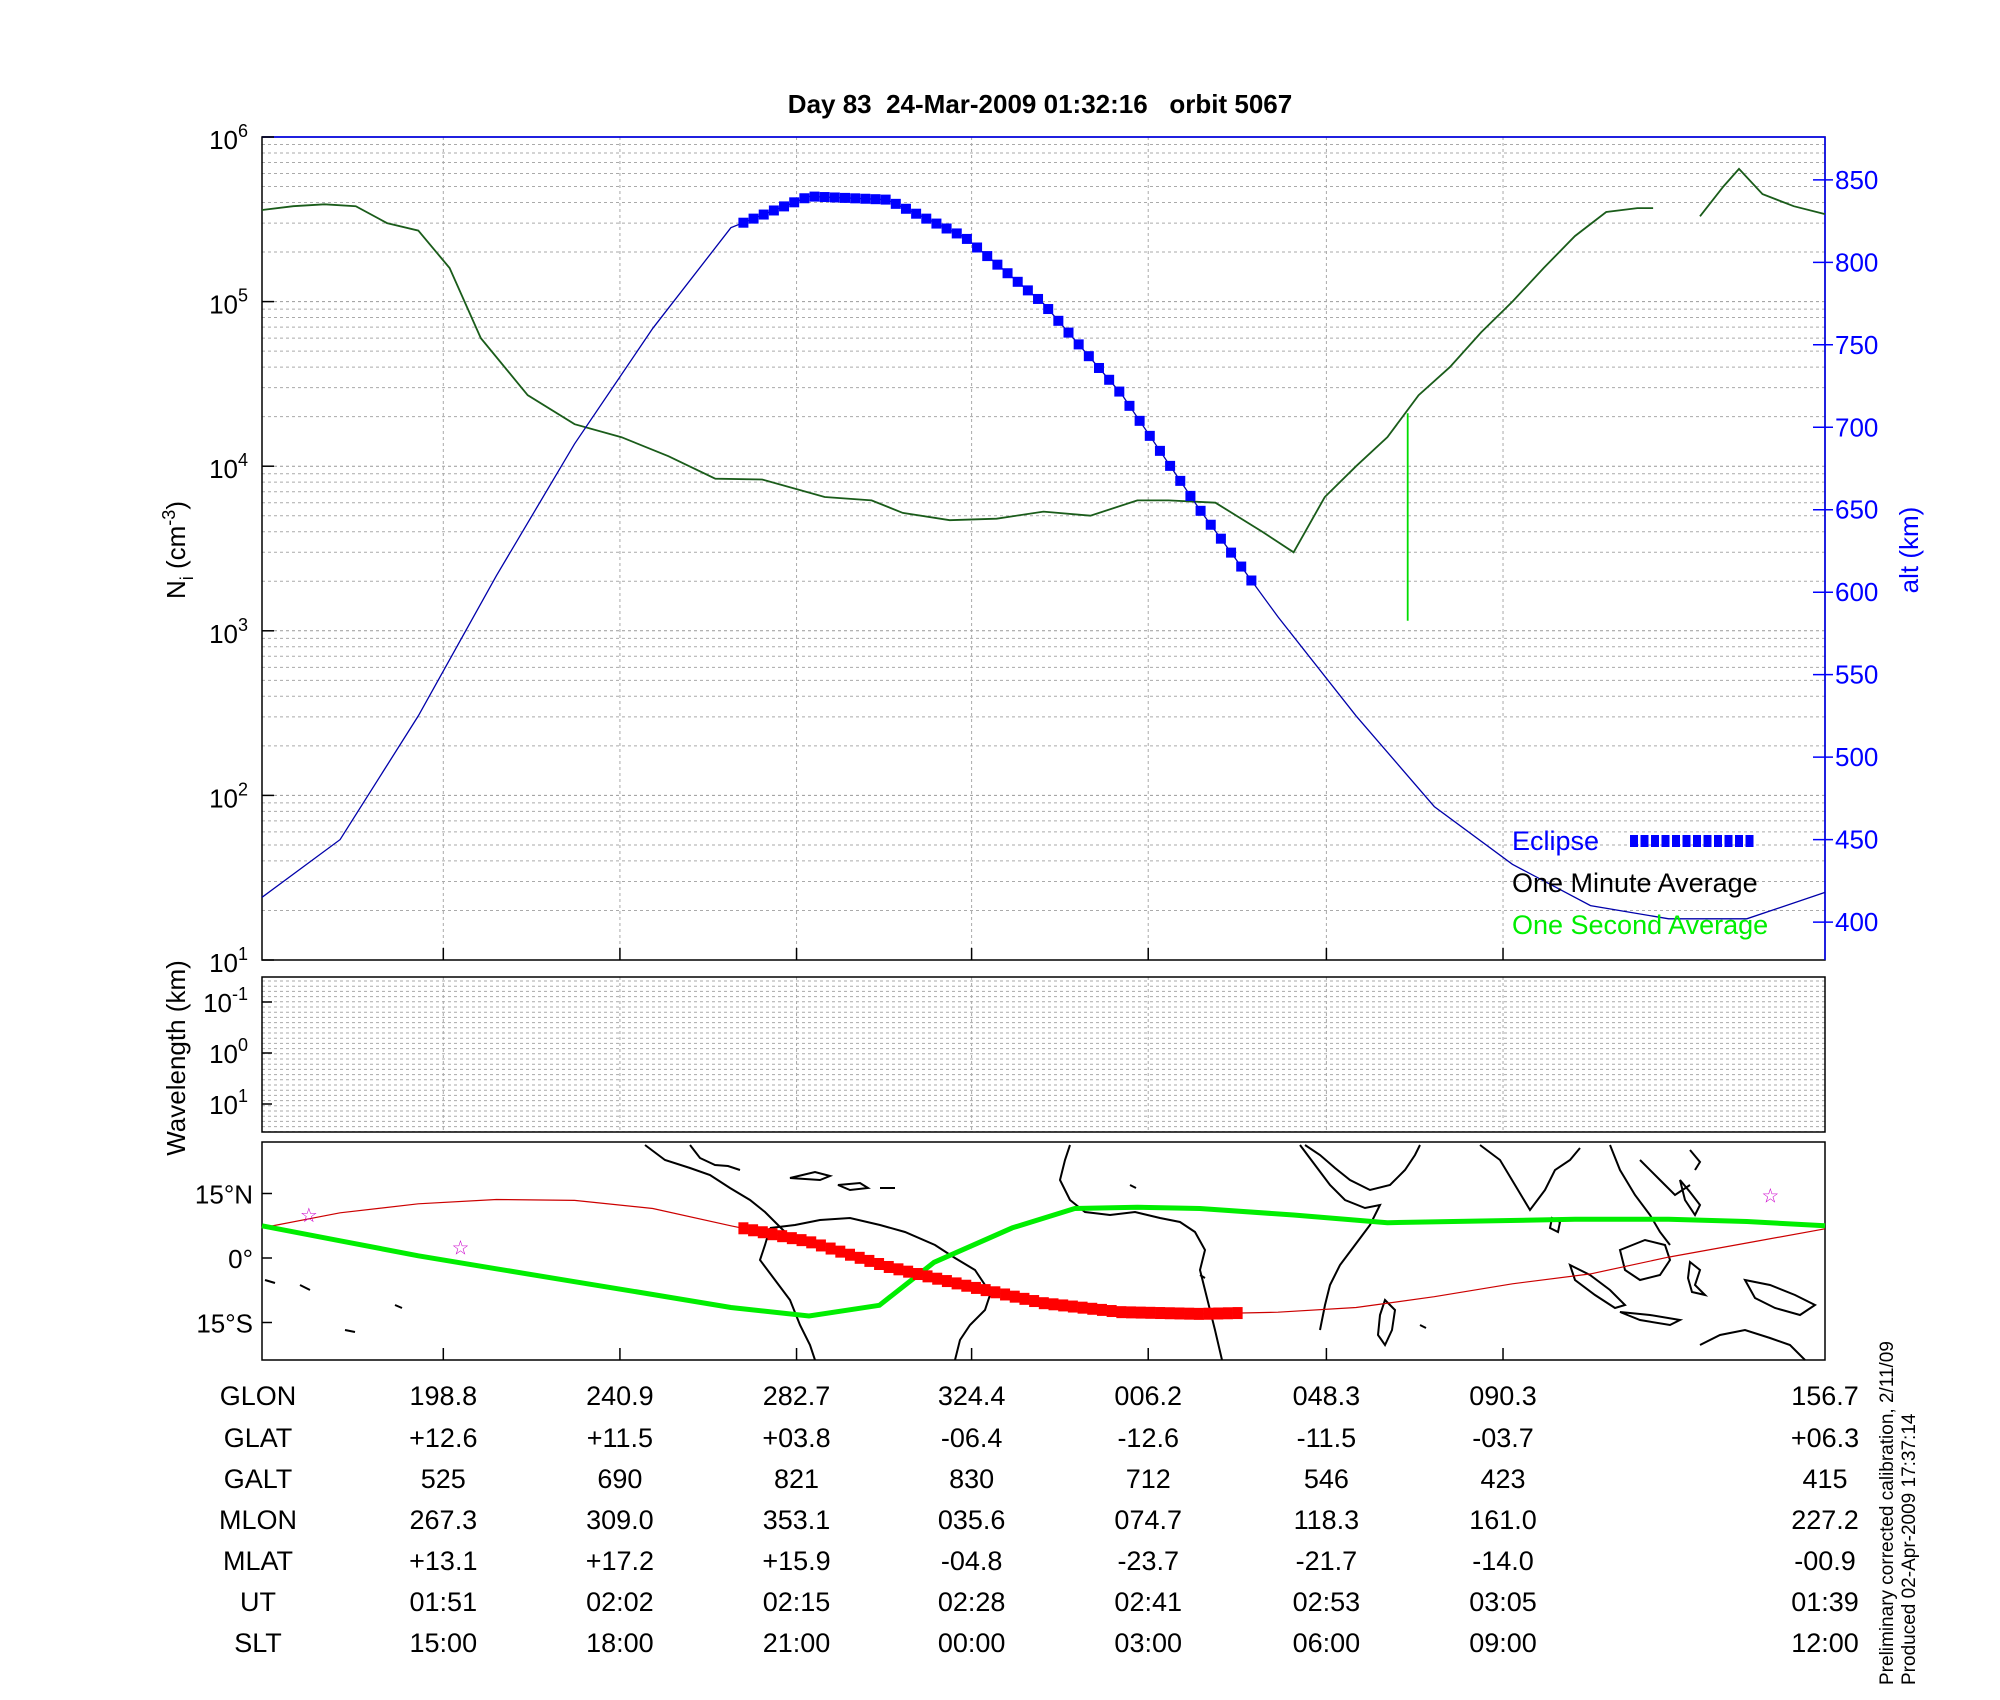 This screenshot has height=1700, width=2000. What do you see at coordinates (1856, 922) in the screenshot?
I see `y2-tick-label: 400` at bounding box center [1856, 922].